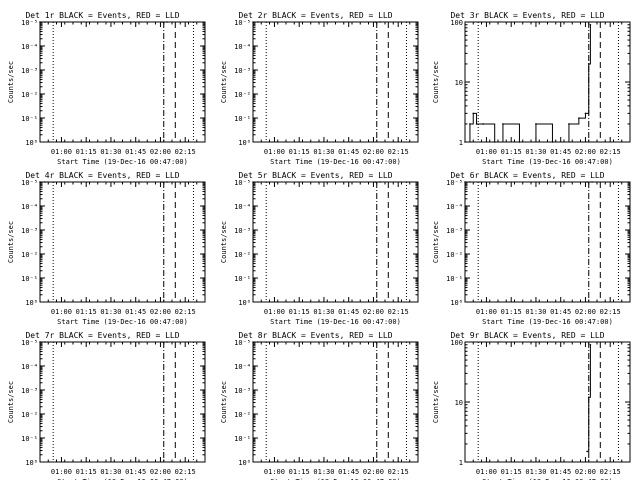  What do you see at coordinates (102, 175) in the screenshot?
I see `panel-title: Det 4r BLACK = Events, RED = LLD` at bounding box center [102, 175].